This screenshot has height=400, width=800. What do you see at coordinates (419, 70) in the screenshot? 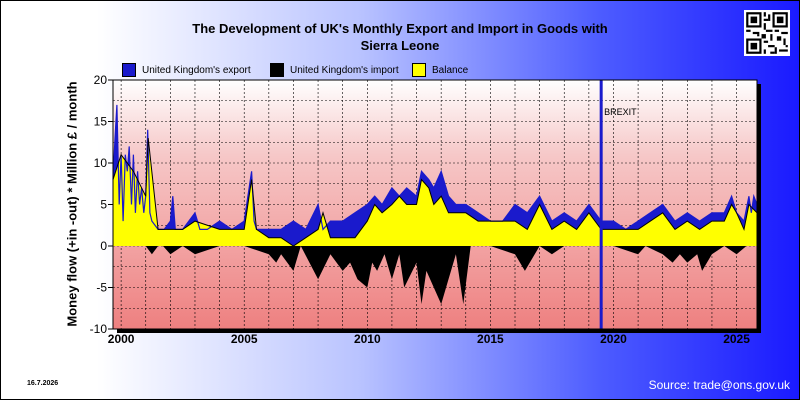
I see `legend-swatch-balance` at bounding box center [419, 70].